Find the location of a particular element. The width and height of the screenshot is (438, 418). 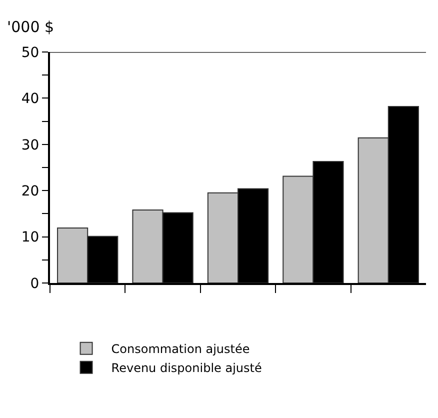

y-tick-label: 30 is located at coordinates (30, 145).